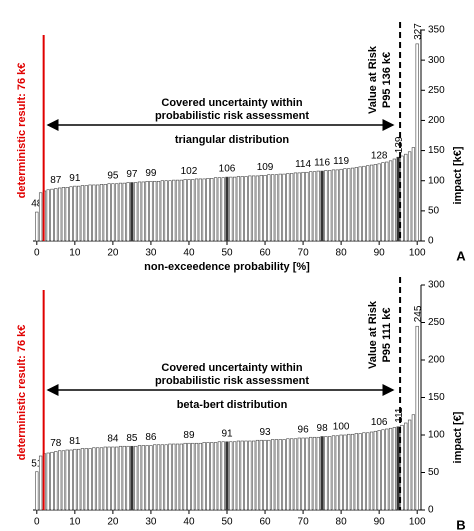 The height and width of the screenshot is (531, 474). What do you see at coordinates (434, 210) in the screenshot?
I see `y-tick-label: 50` at bounding box center [434, 210].